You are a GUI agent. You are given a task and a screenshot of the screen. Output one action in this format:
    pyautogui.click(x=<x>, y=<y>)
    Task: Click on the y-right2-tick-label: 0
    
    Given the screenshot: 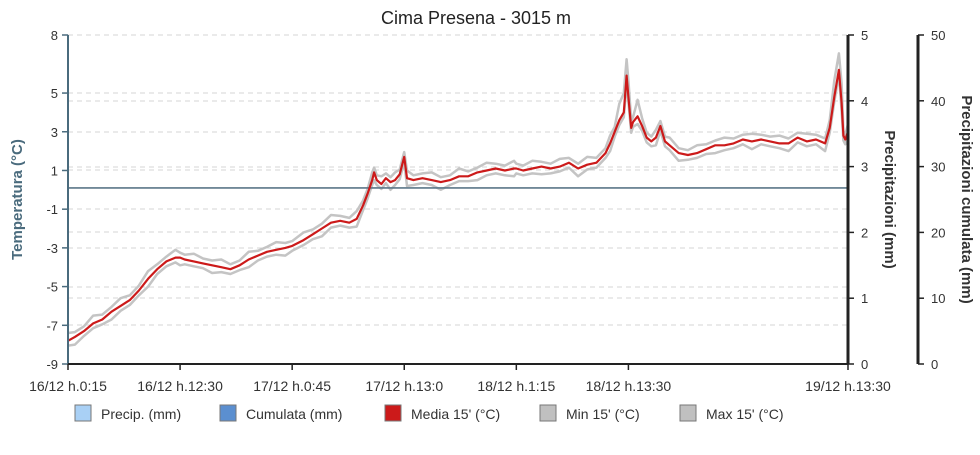 What is the action you would take?
    pyautogui.click(x=934, y=364)
    